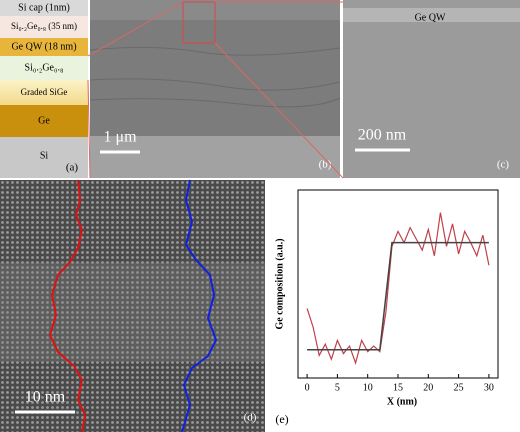 The width and height of the screenshot is (520, 432). I want to click on layer-label: Si₀.₂Ge₀.₈ (35 nm), so click(44, 26).